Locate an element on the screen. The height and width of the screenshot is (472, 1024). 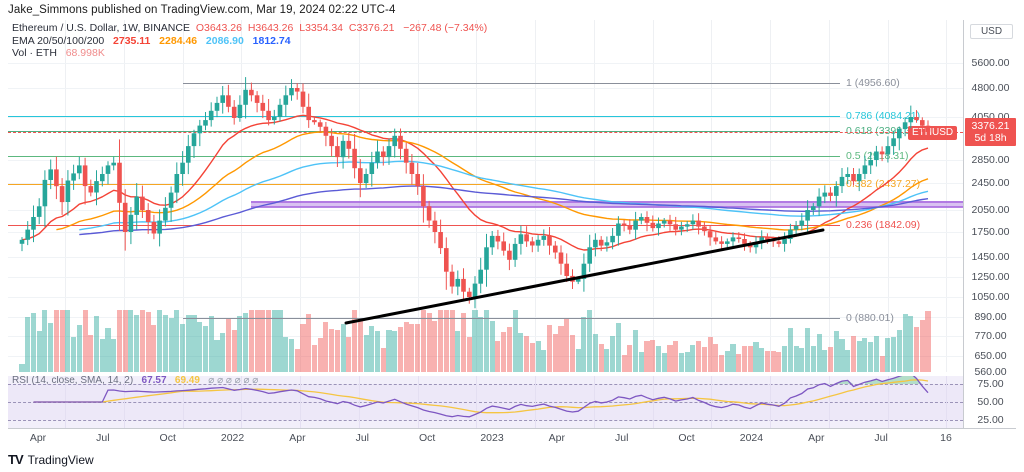
fib-label-0: 0 (880.01) is located at coordinates (870, 318).